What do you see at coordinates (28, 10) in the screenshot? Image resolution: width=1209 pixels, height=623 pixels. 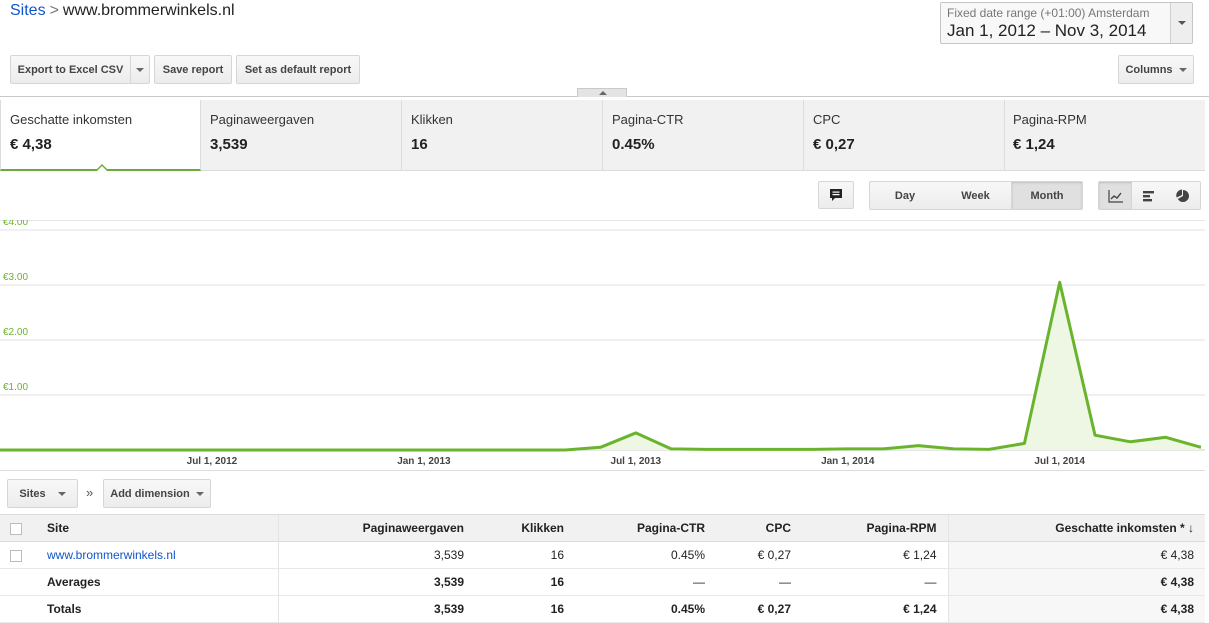 I see `breadcrumb-sites-link: Sites` at bounding box center [28, 10].